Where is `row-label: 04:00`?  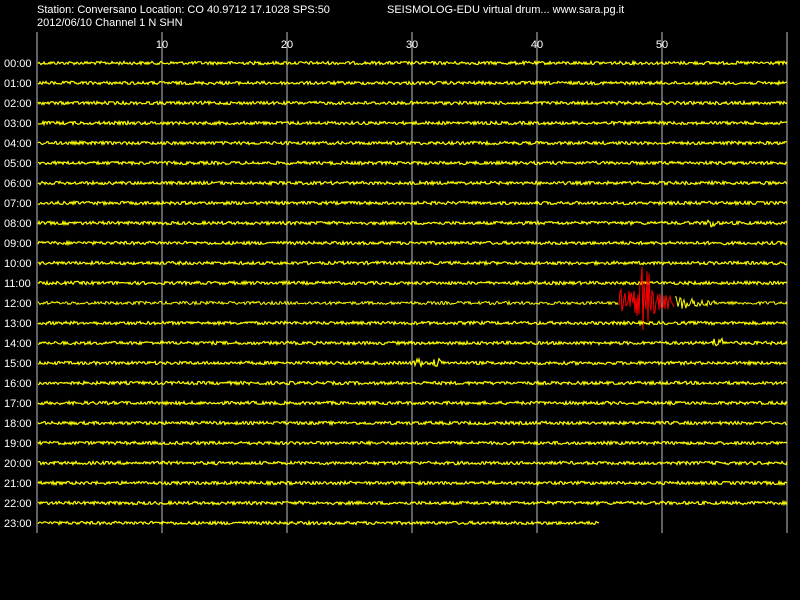
row-label: 04:00 is located at coordinates (18, 144).